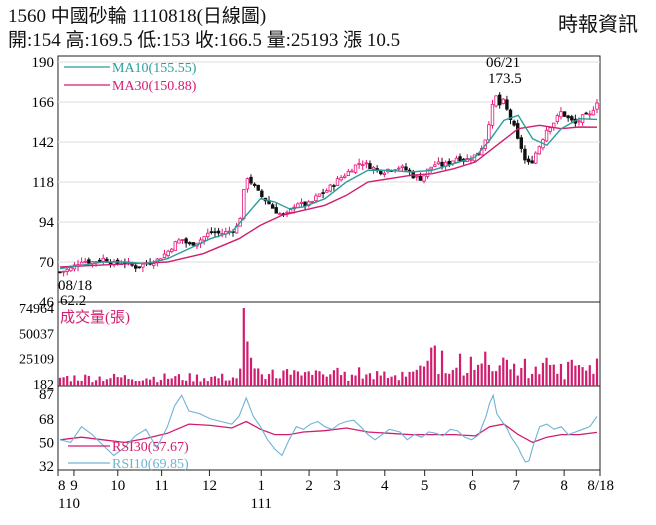 This screenshot has height=525, width=656. I want to click on x-year-label: 111, so click(261, 504).